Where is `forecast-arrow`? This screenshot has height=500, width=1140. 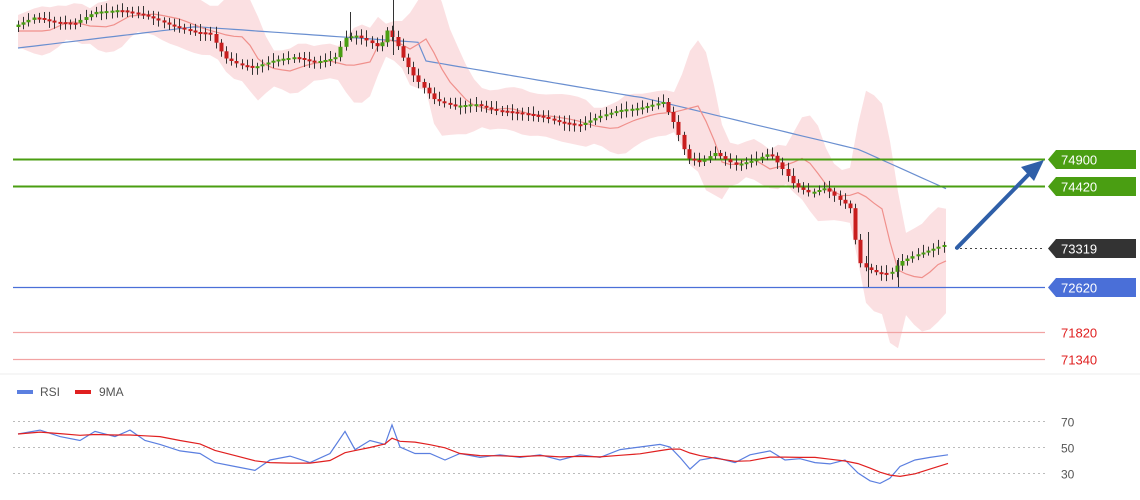 forecast-arrow is located at coordinates (999, 205).